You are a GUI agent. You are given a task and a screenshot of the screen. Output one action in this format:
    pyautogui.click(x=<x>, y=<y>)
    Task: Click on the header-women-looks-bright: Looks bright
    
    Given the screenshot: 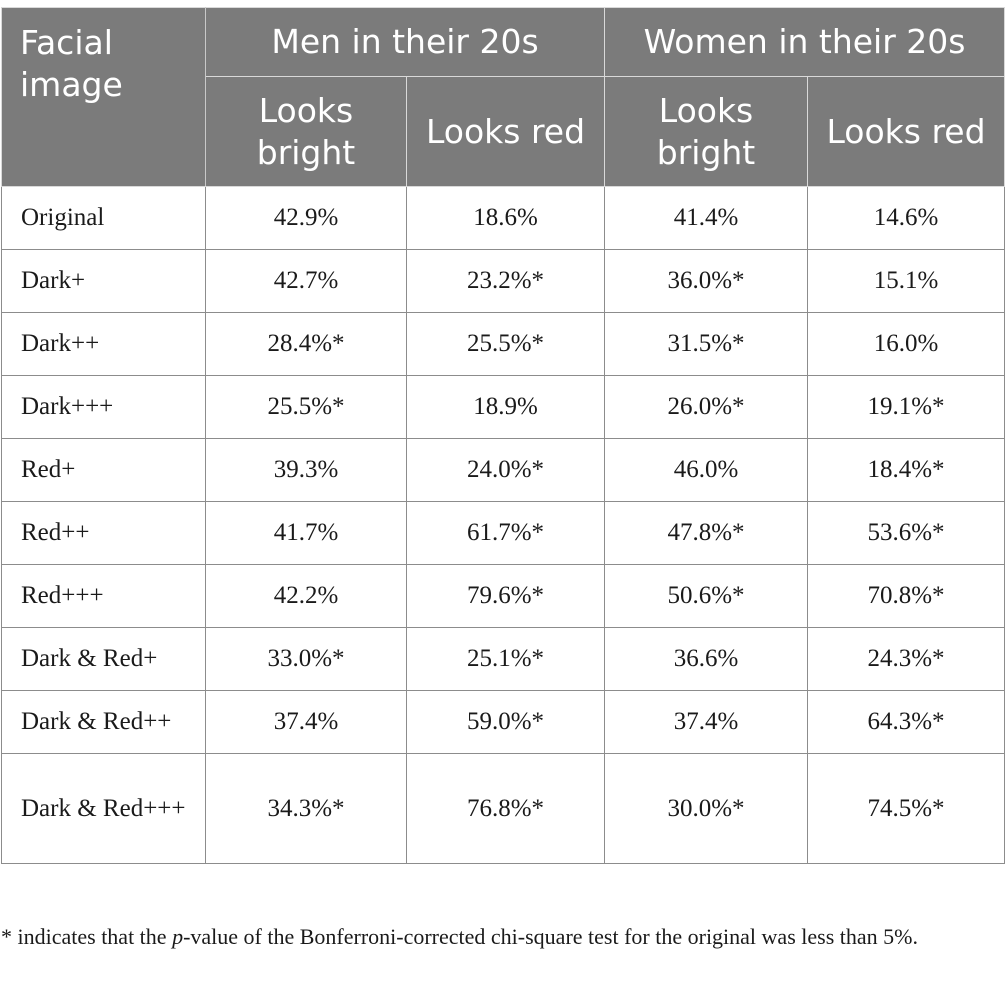 What is the action you would take?
    pyautogui.click(x=706, y=131)
    